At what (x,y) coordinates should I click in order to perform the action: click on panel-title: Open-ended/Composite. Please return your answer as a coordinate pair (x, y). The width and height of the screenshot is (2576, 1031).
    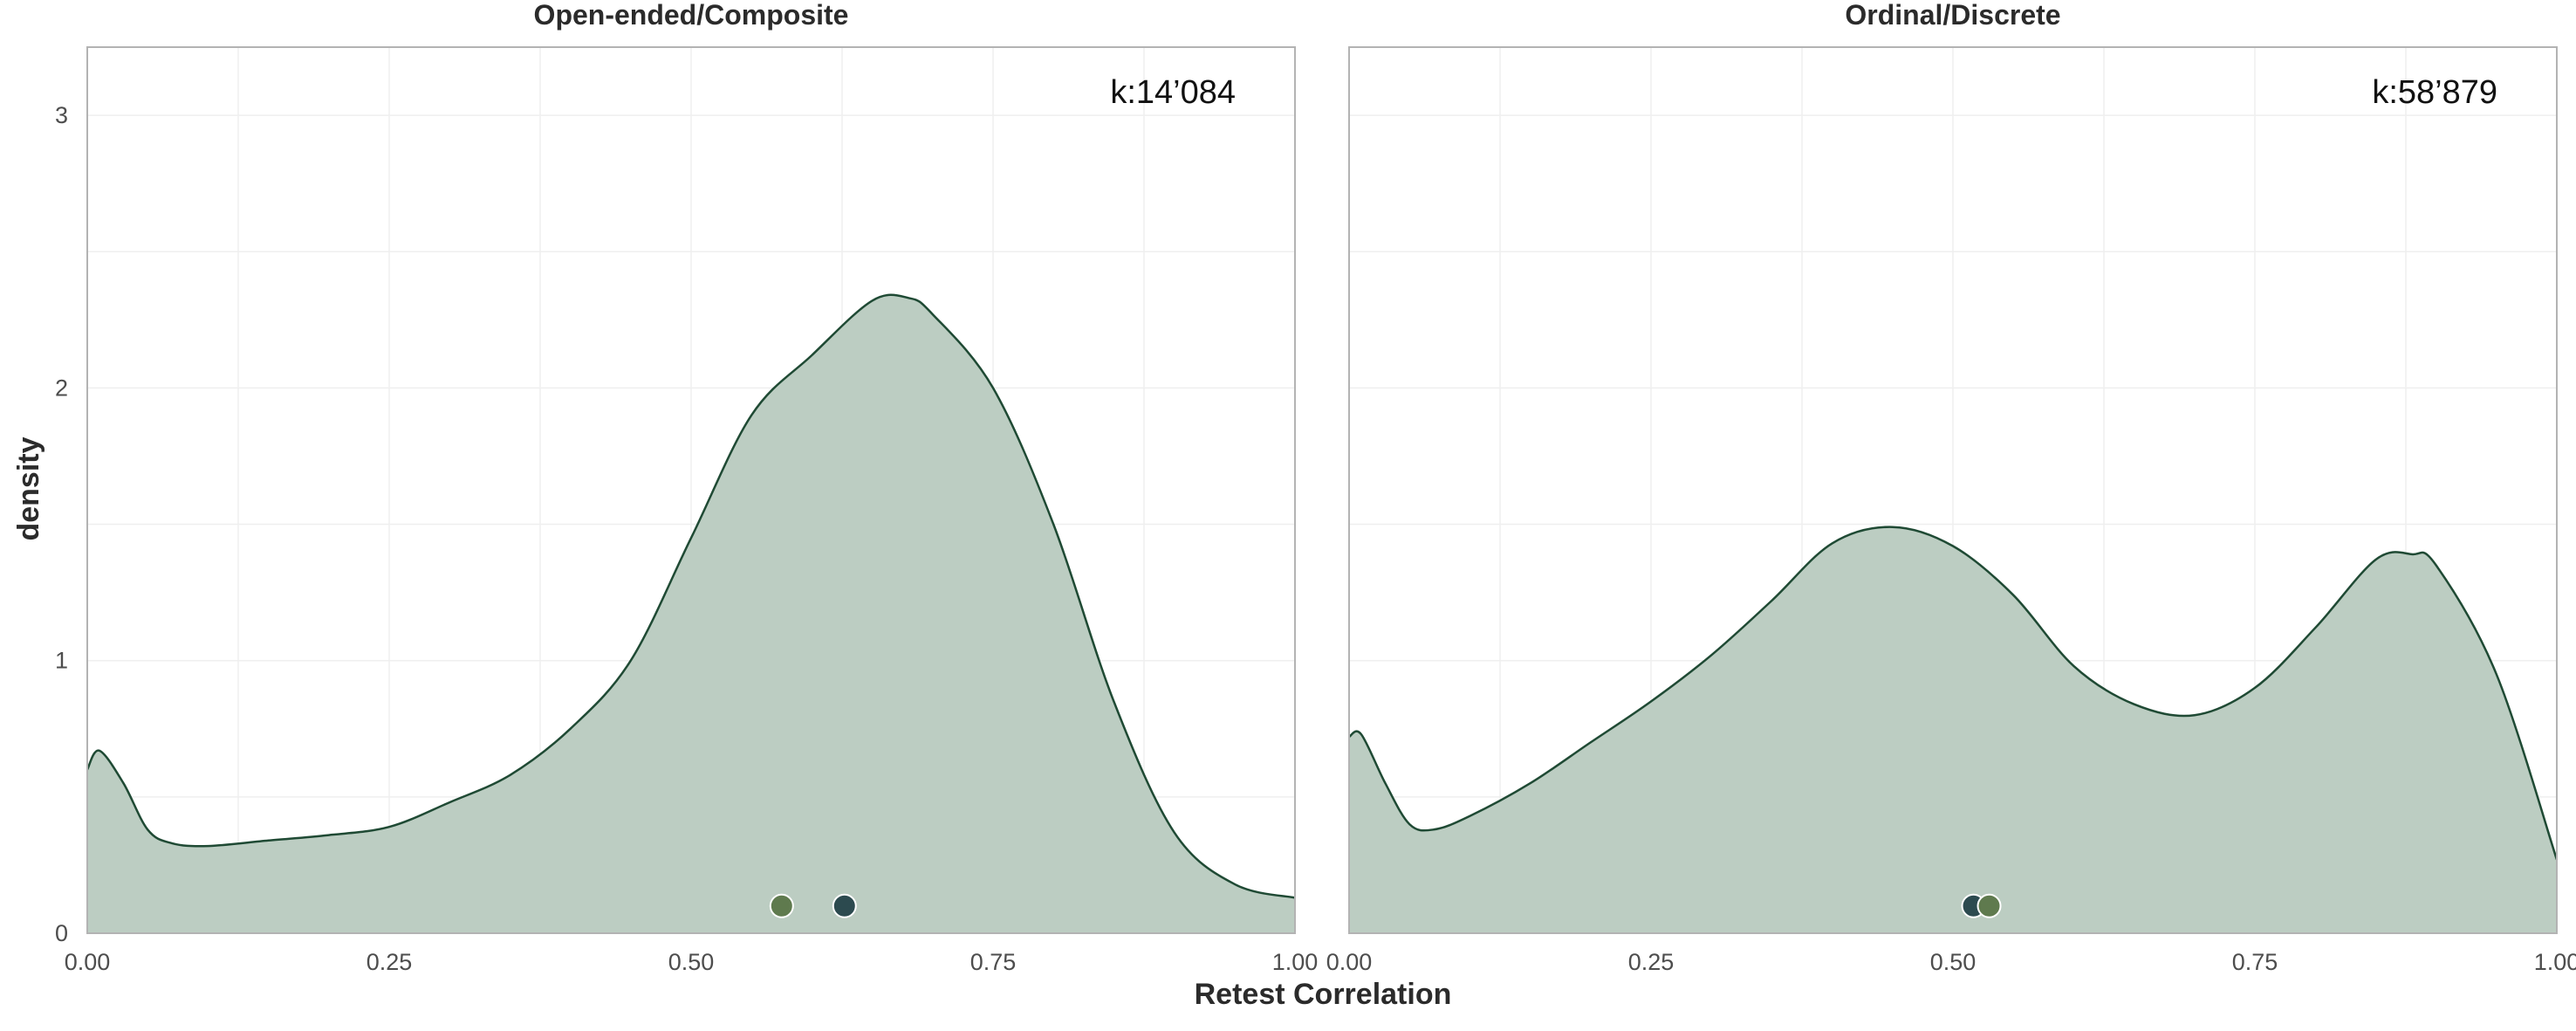
    Looking at the image, I should click on (691, 16).